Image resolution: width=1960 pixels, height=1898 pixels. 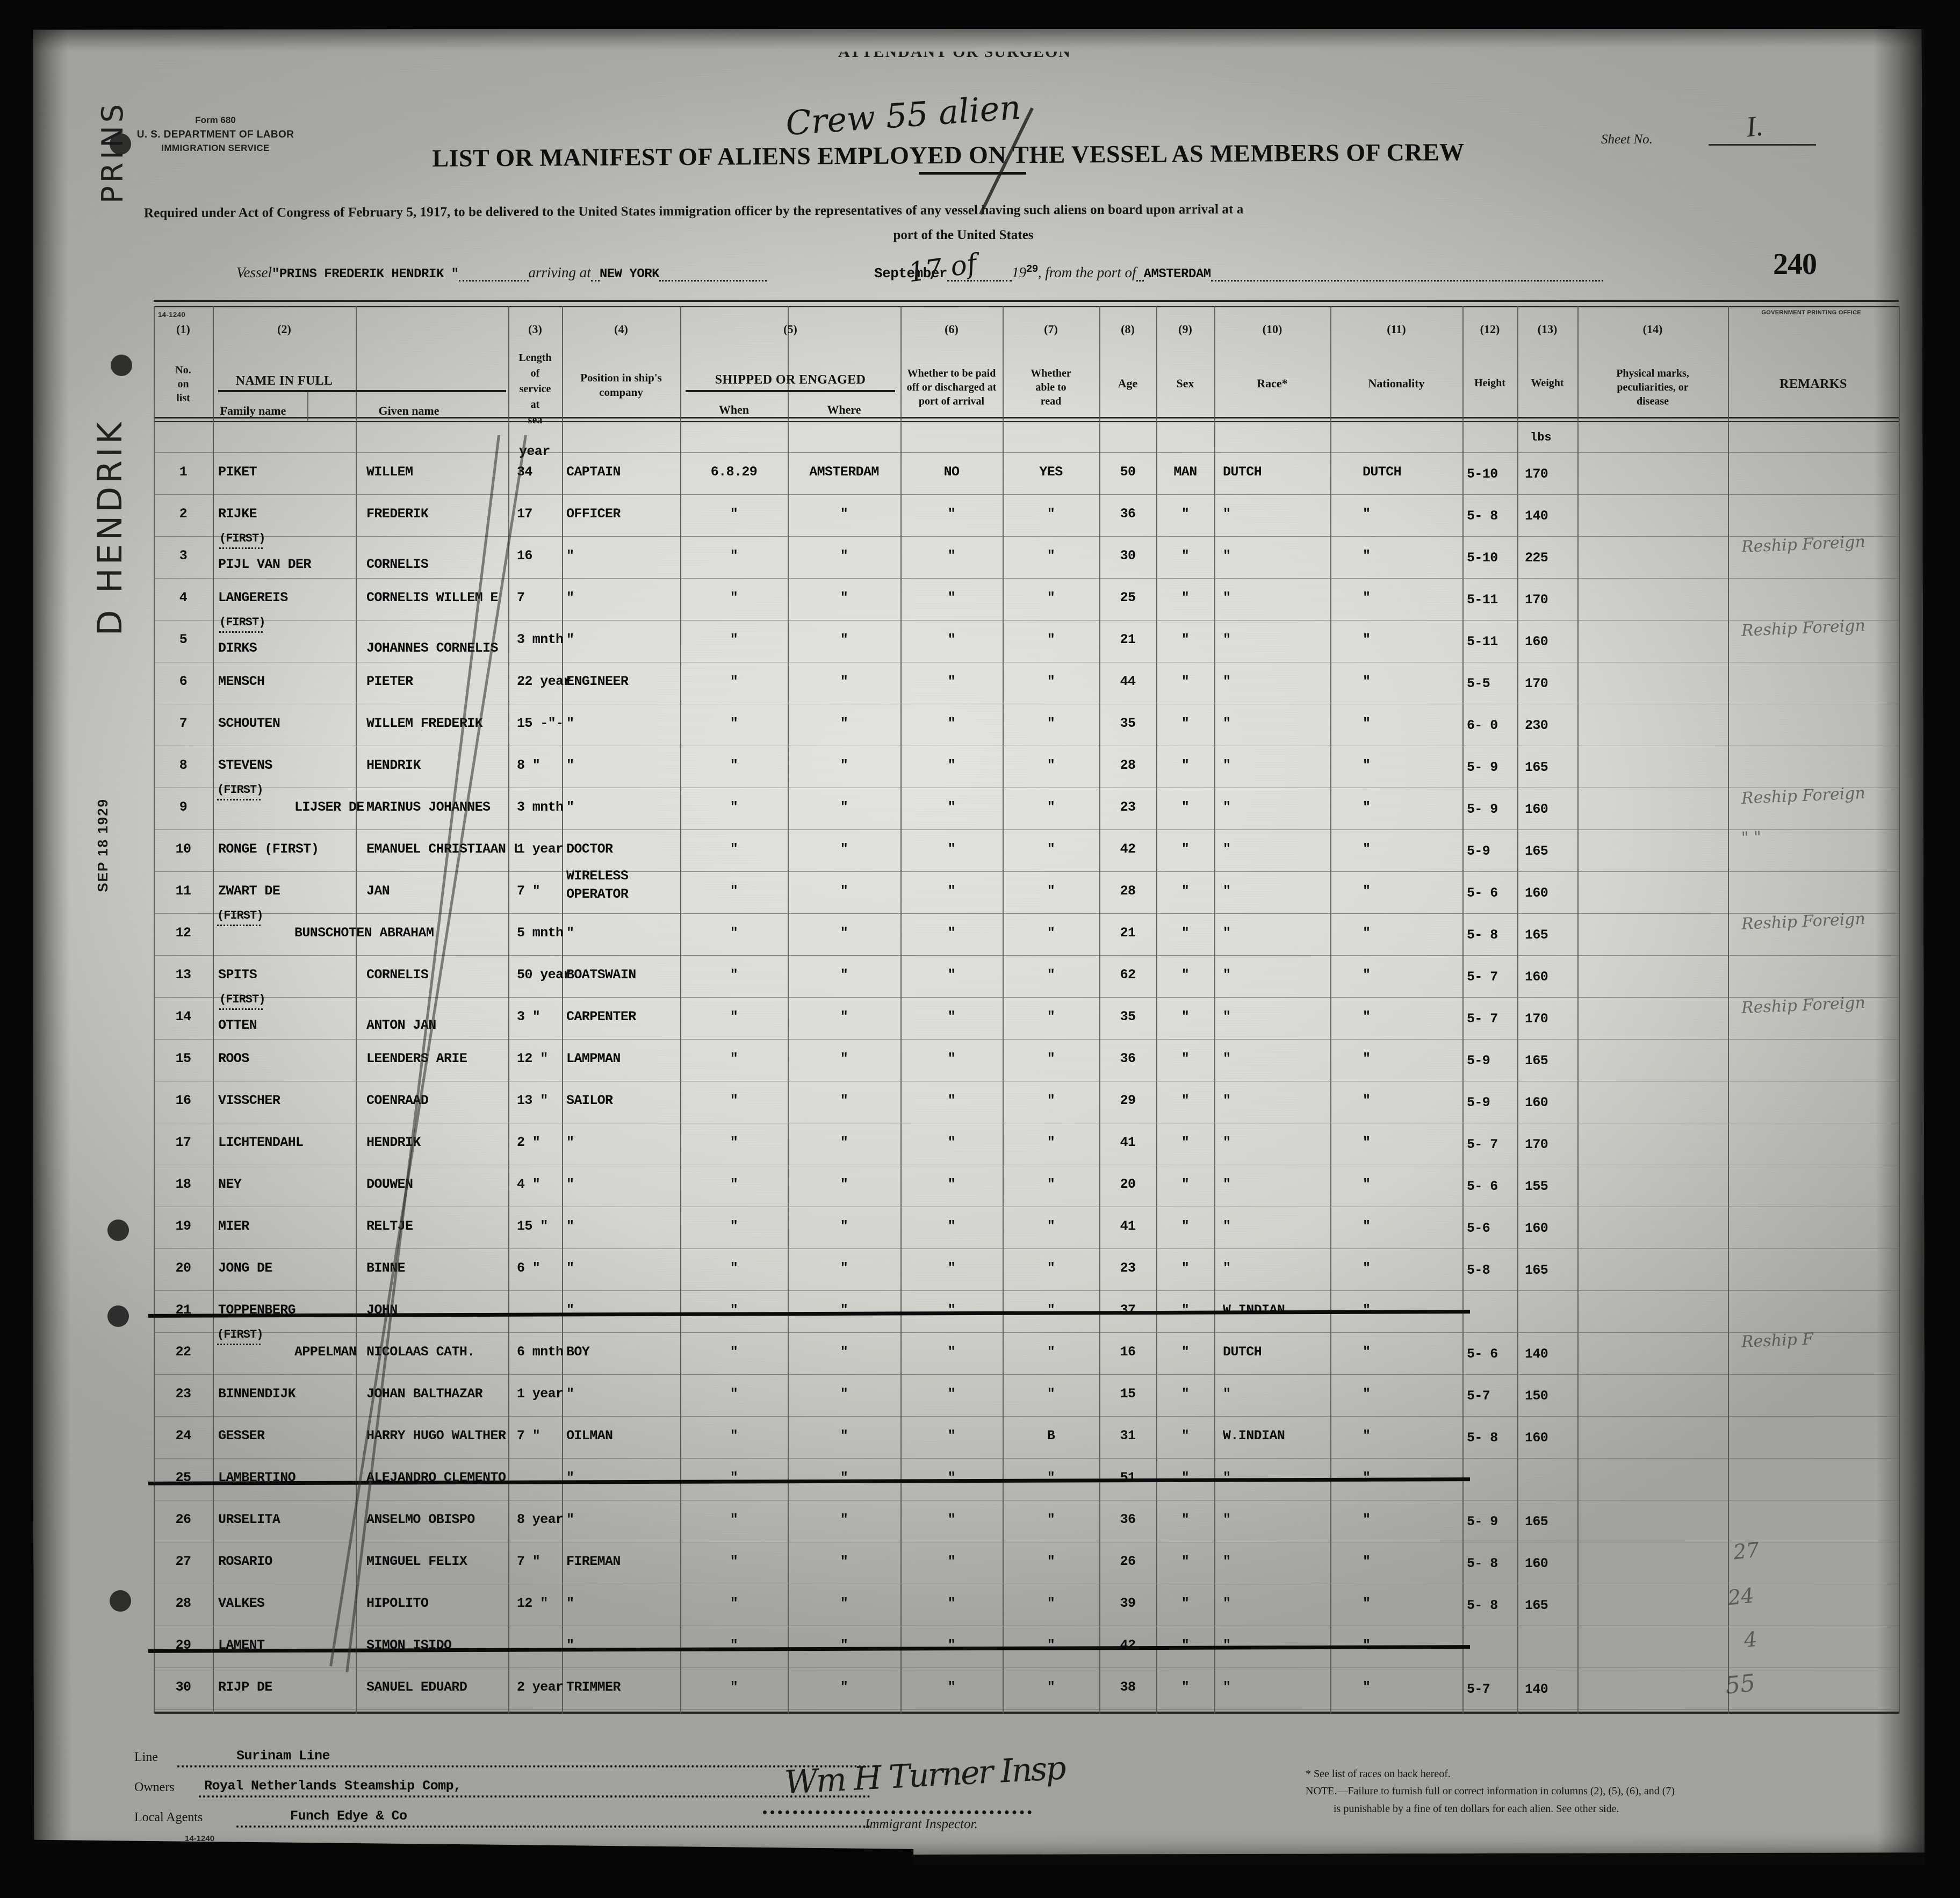 I want to click on scan-border-left, so click(x=16, y=949).